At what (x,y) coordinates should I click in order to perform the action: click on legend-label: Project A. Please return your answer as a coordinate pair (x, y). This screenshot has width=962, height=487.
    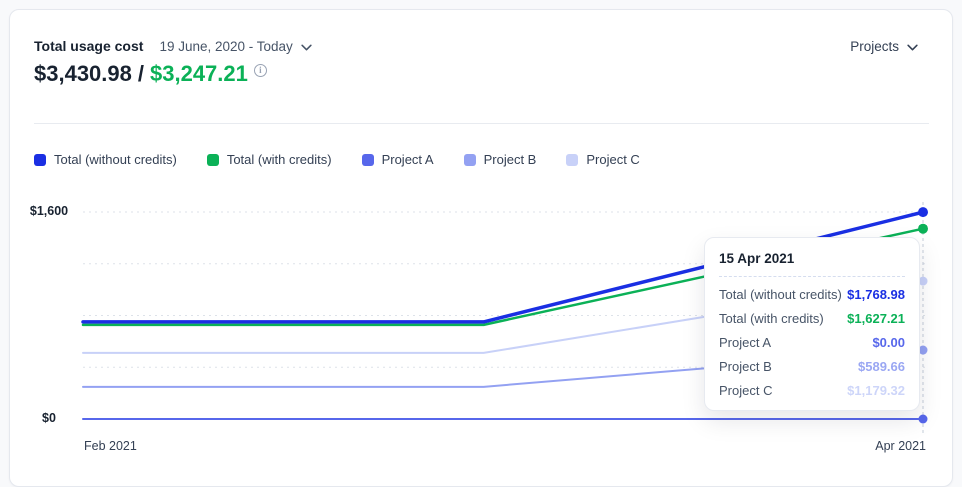
    Looking at the image, I should click on (407, 159).